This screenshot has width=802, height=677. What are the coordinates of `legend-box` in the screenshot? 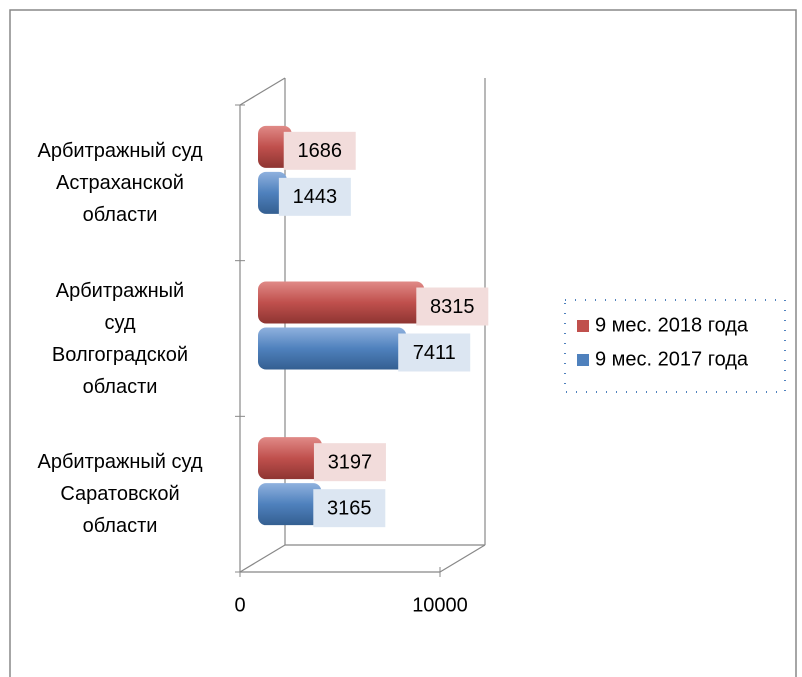 It's located at (675, 346).